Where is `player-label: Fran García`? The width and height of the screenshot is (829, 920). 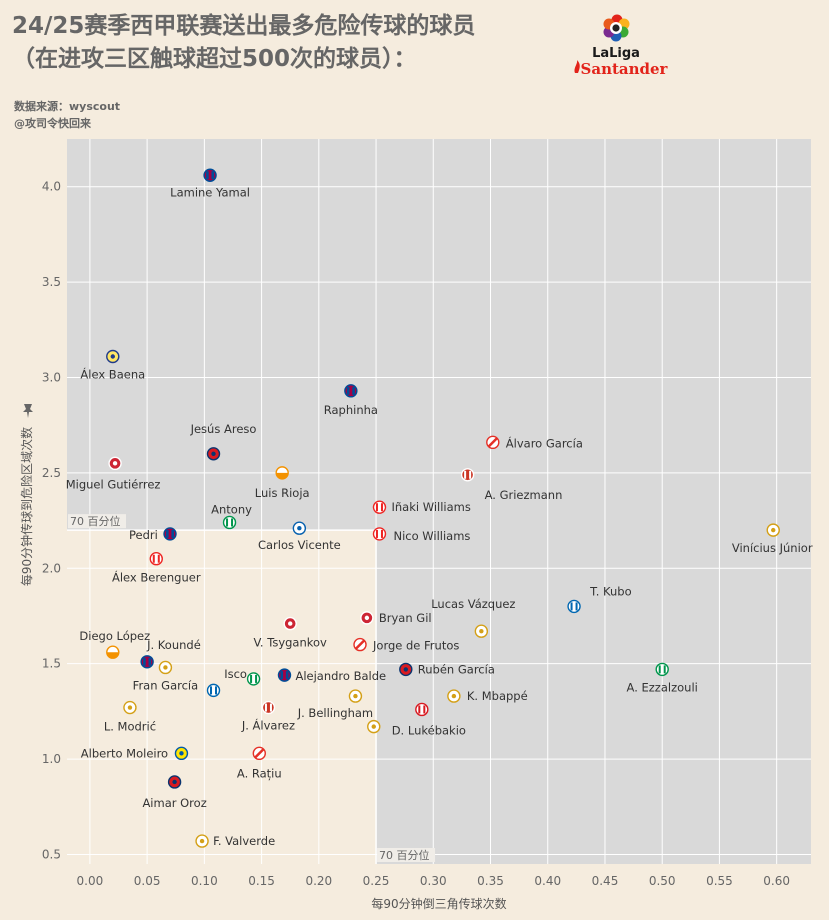 player-label: Fran García is located at coordinates (166, 685).